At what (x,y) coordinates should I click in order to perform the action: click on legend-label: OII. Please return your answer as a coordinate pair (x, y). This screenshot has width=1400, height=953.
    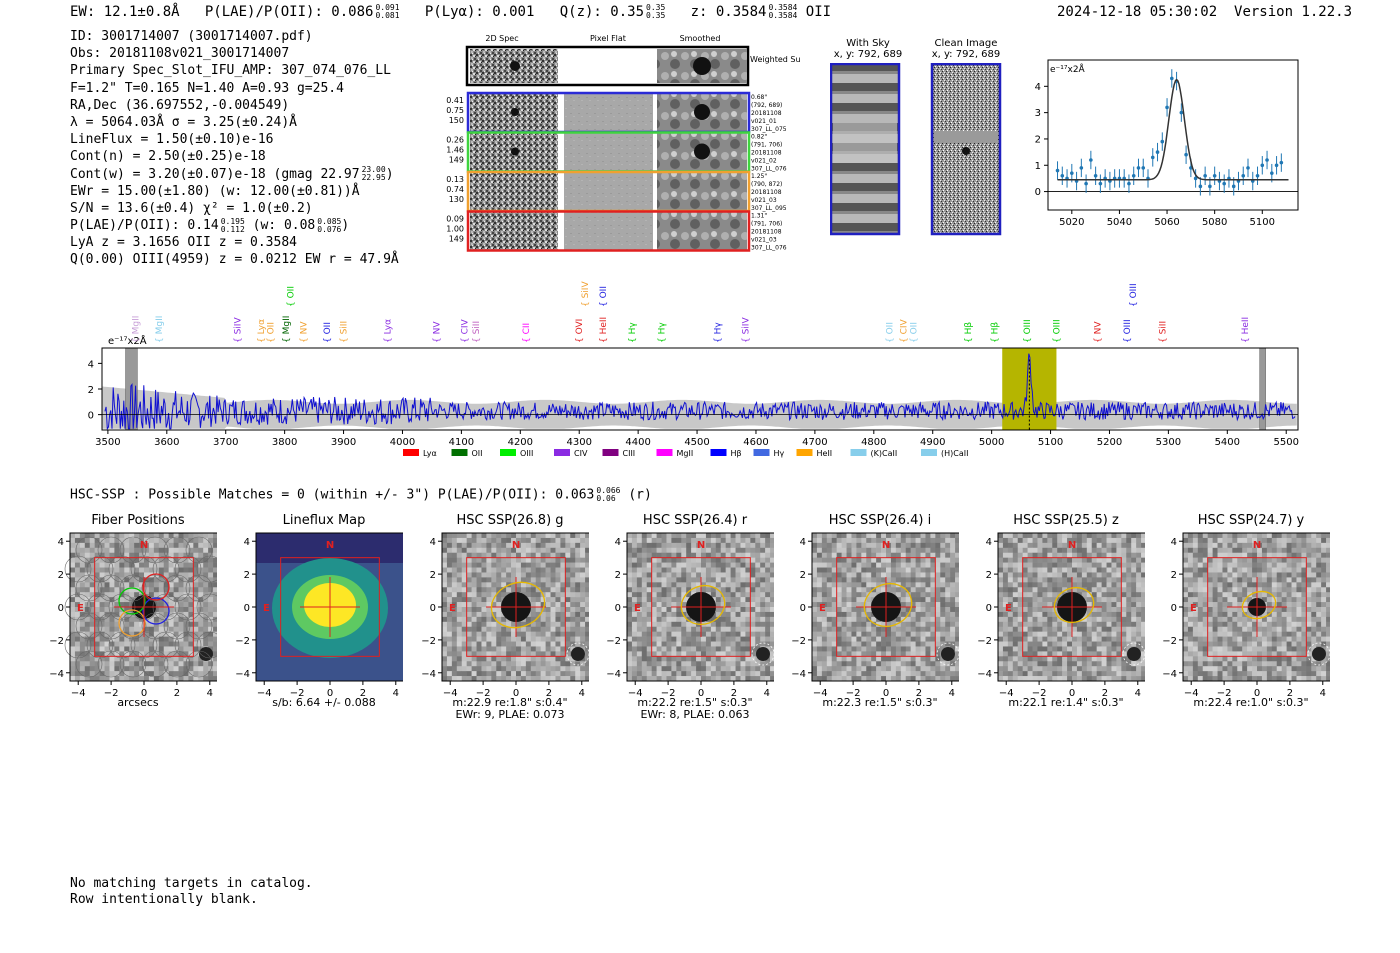
    Looking at the image, I should click on (477, 453).